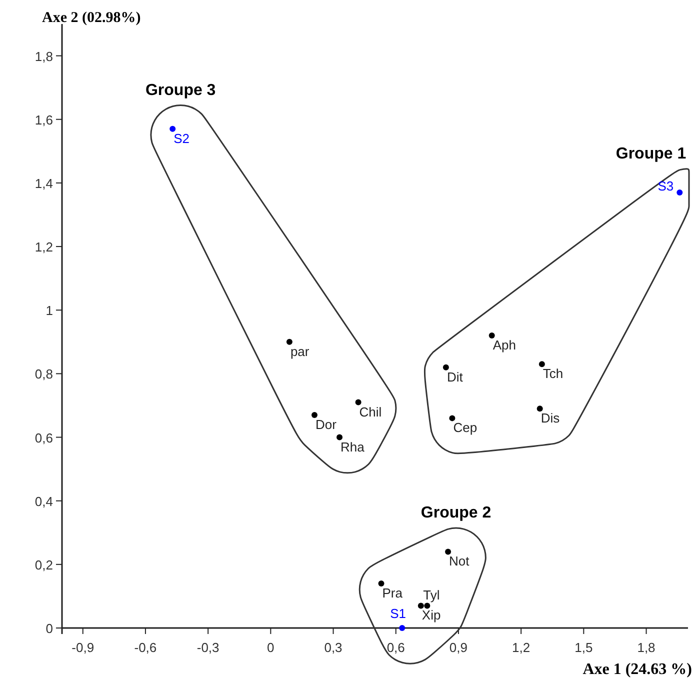 The height and width of the screenshot is (680, 695). What do you see at coordinates (43, 501) in the screenshot?
I see `y-tick-label: 0,4` at bounding box center [43, 501].